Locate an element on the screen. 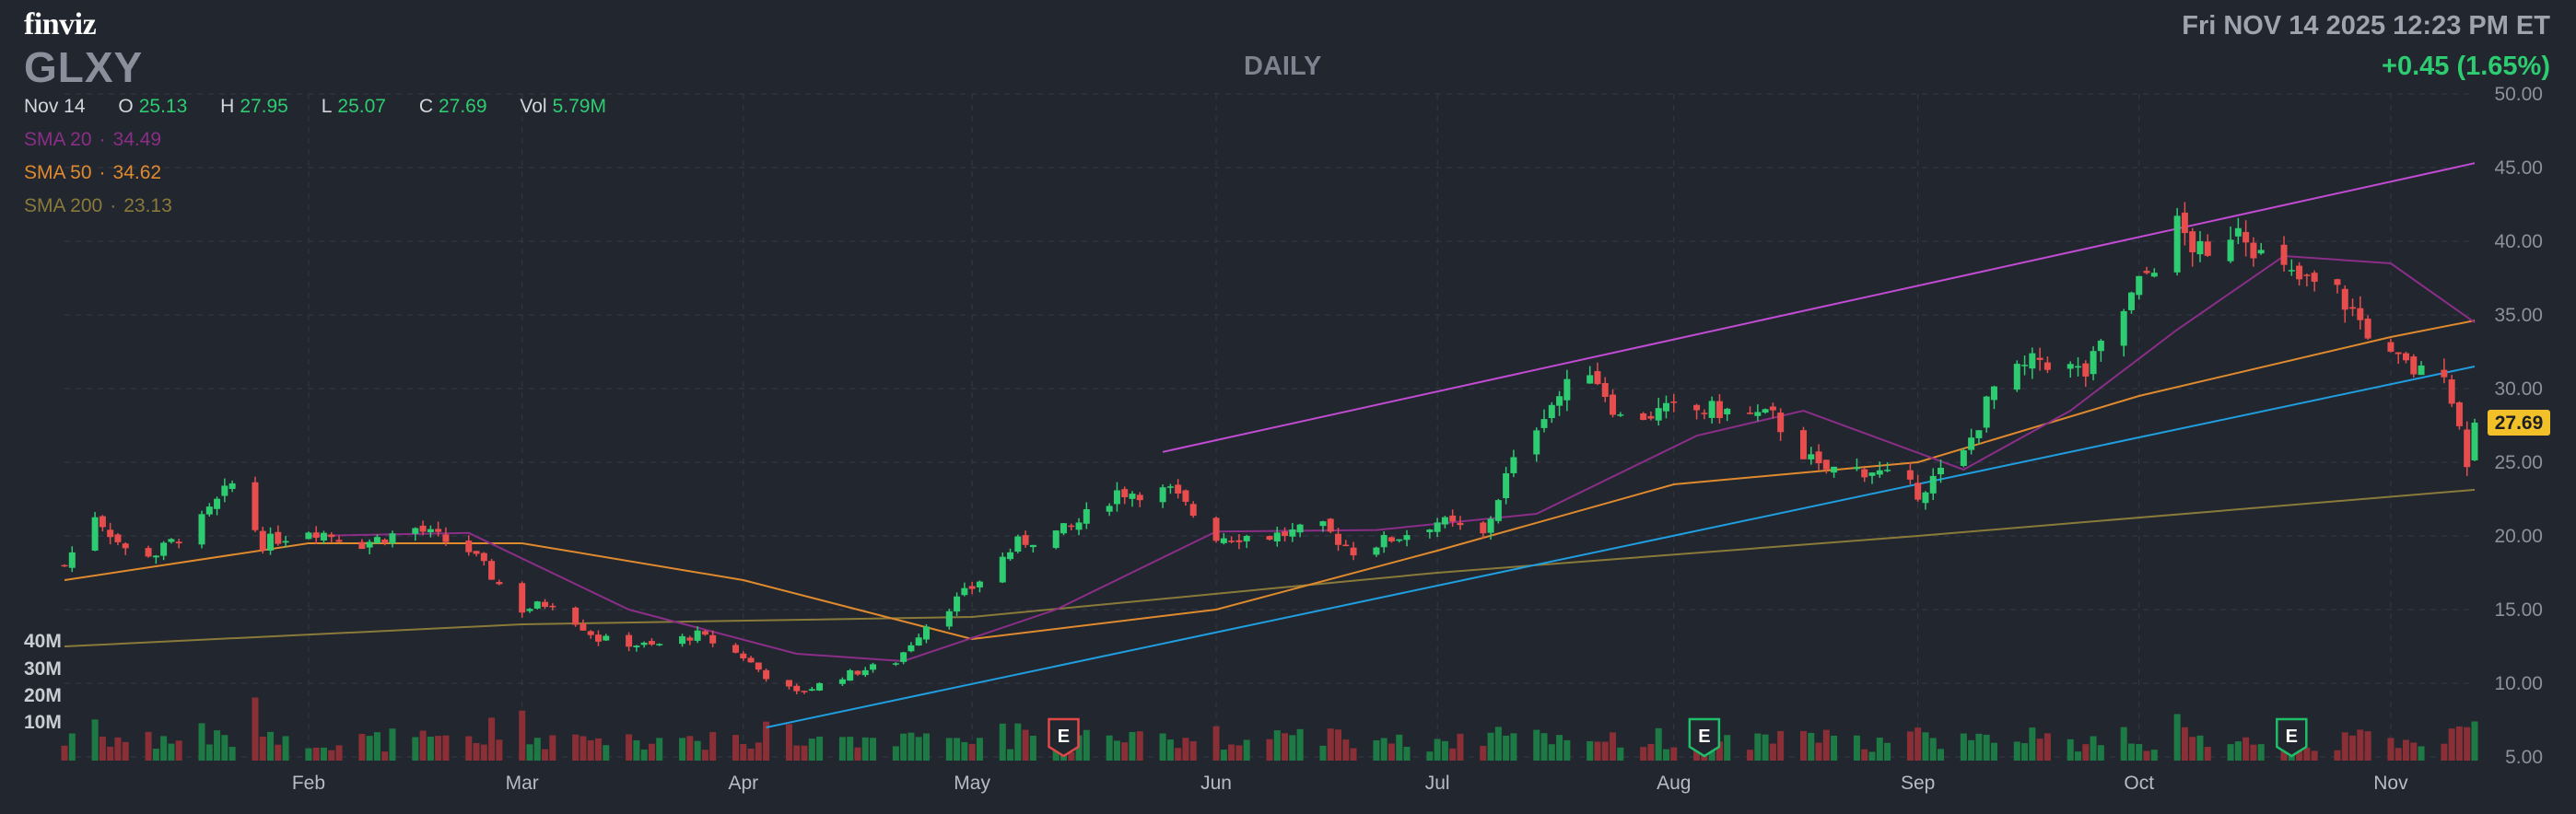 The height and width of the screenshot is (814, 2576). date-tick-label: May is located at coordinates (972, 783).